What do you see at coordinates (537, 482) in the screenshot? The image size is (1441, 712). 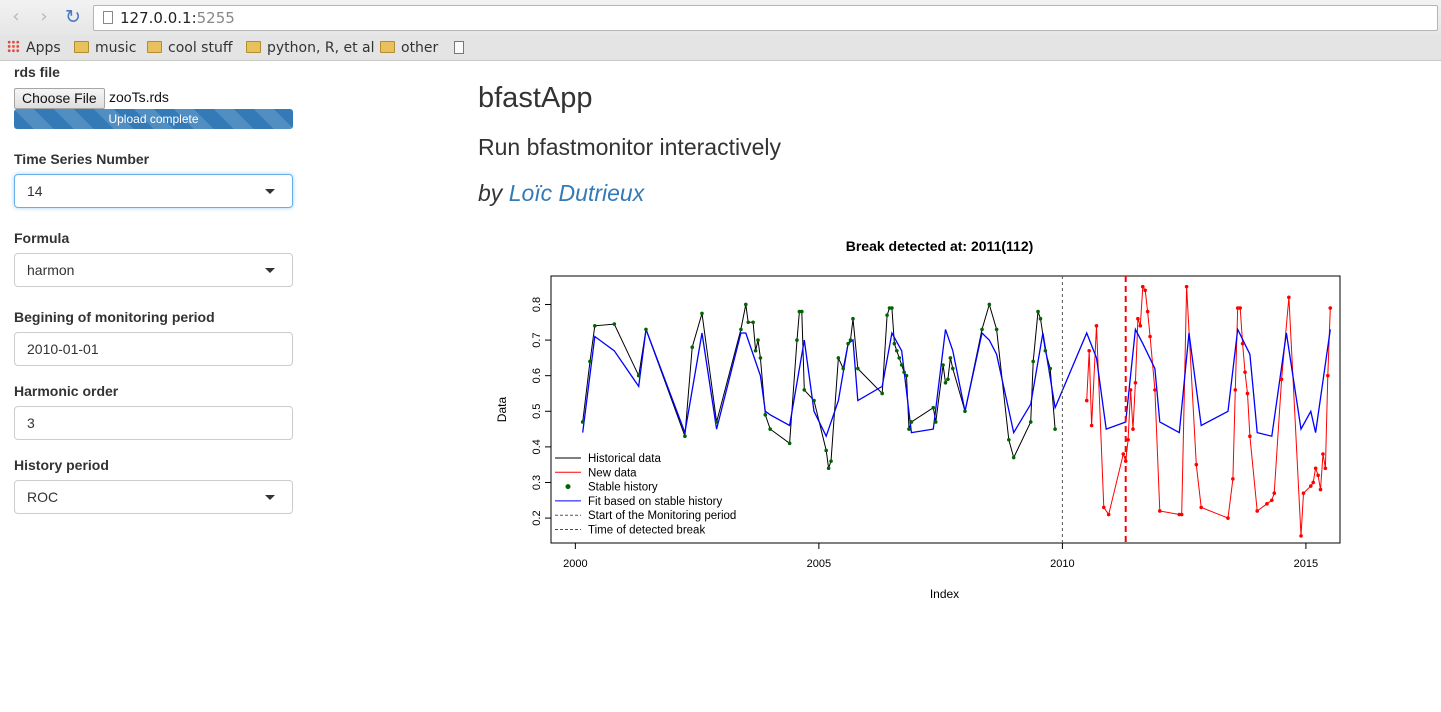 I see `y-tick-label: 0.3` at bounding box center [537, 482].